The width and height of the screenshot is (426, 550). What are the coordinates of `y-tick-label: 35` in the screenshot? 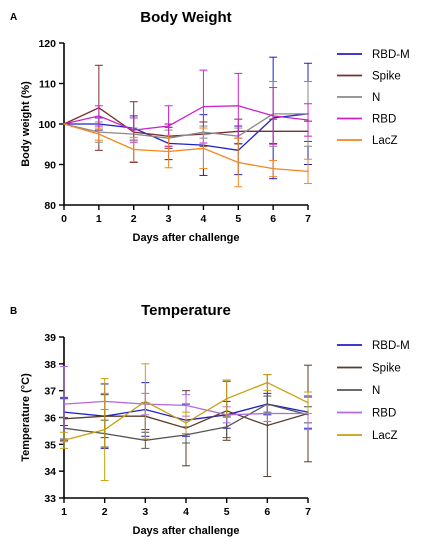 It's located at (50, 445).